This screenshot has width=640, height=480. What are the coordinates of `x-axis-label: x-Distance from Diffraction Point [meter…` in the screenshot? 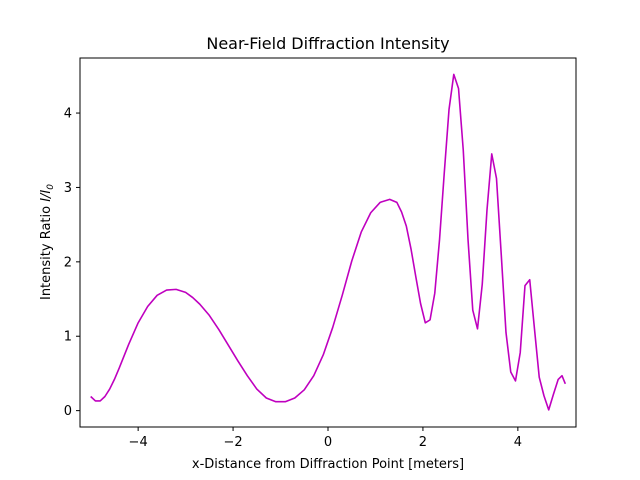 It's located at (328, 464).